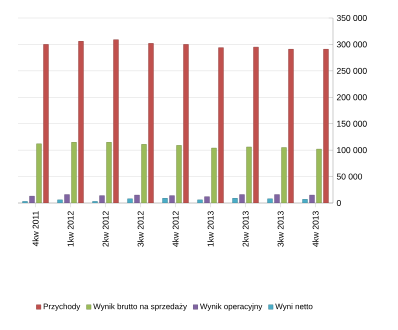  Describe the element at coordinates (352, 123) in the screenshot. I see `y-tick-label: 150 000` at that location.